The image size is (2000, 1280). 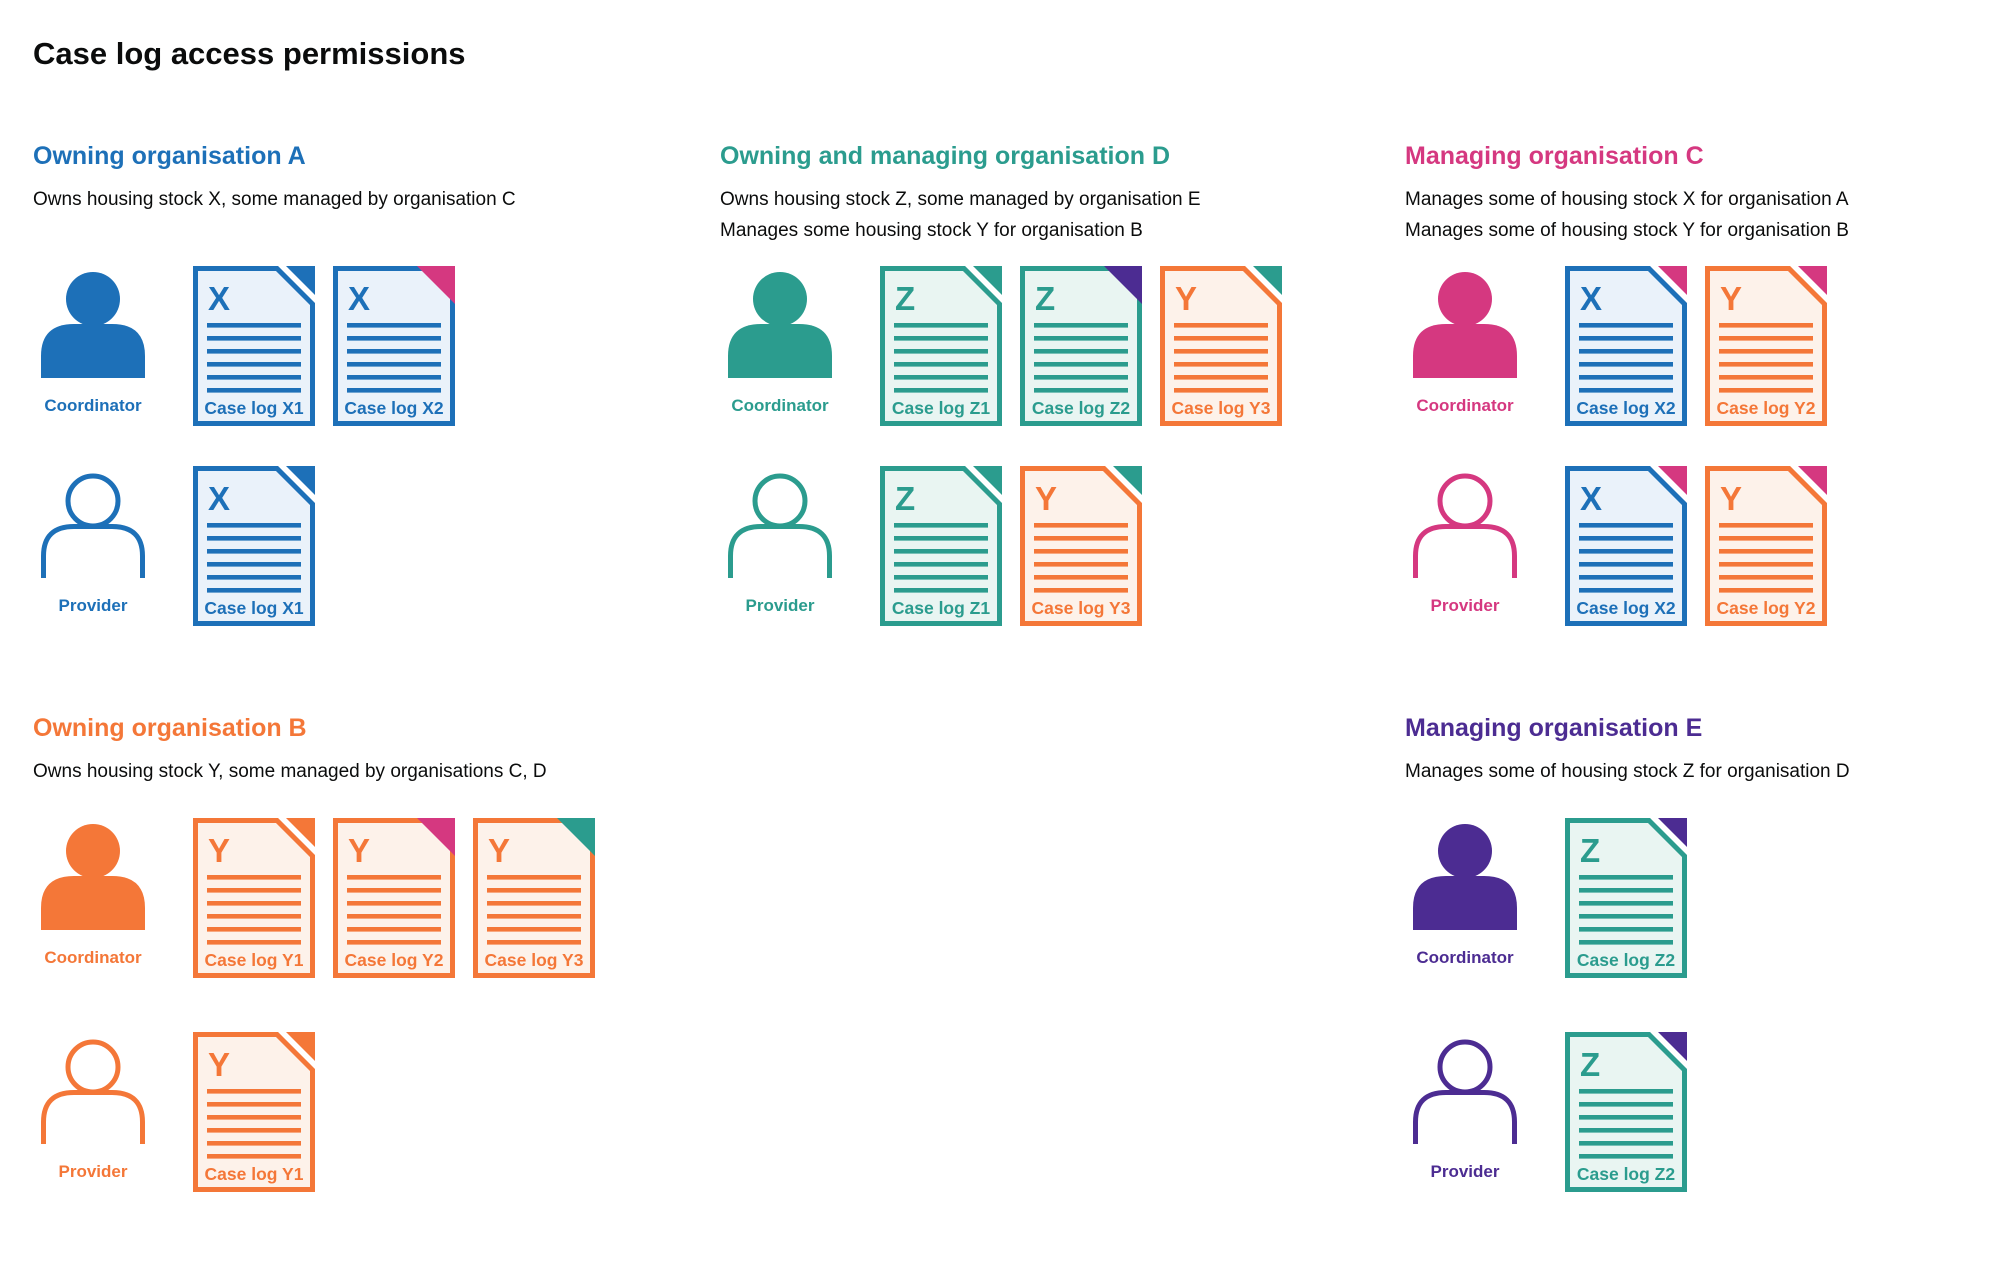 I want to click on section-heading: Managing organisation E, so click(x=1554, y=728).